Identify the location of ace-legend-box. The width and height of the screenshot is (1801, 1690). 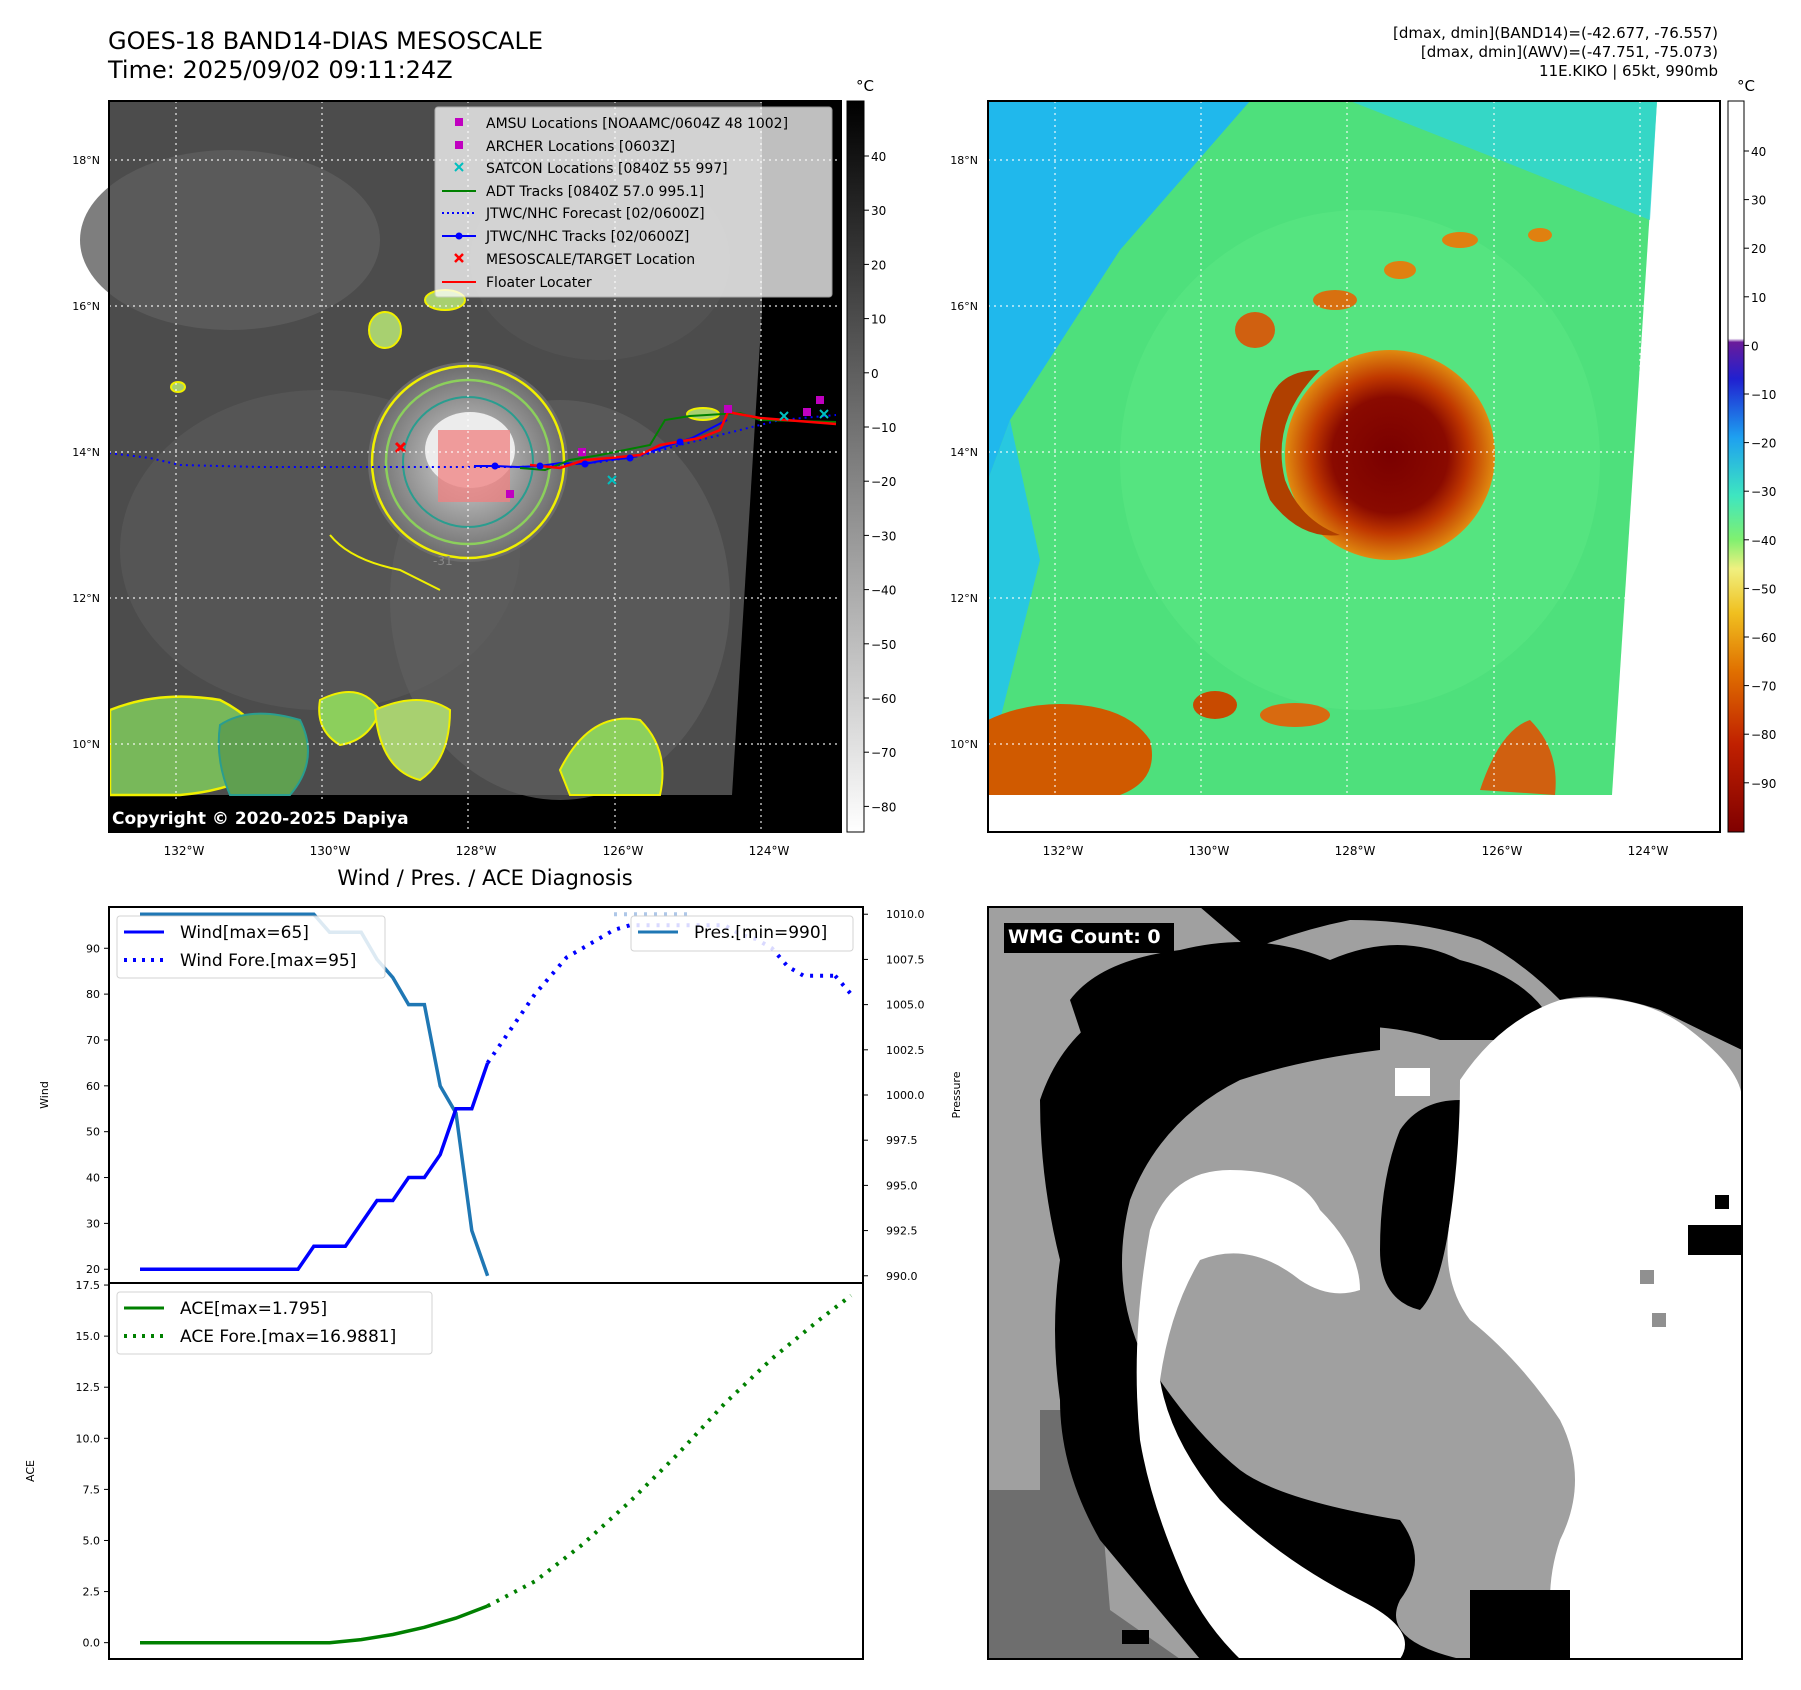
(274, 1323).